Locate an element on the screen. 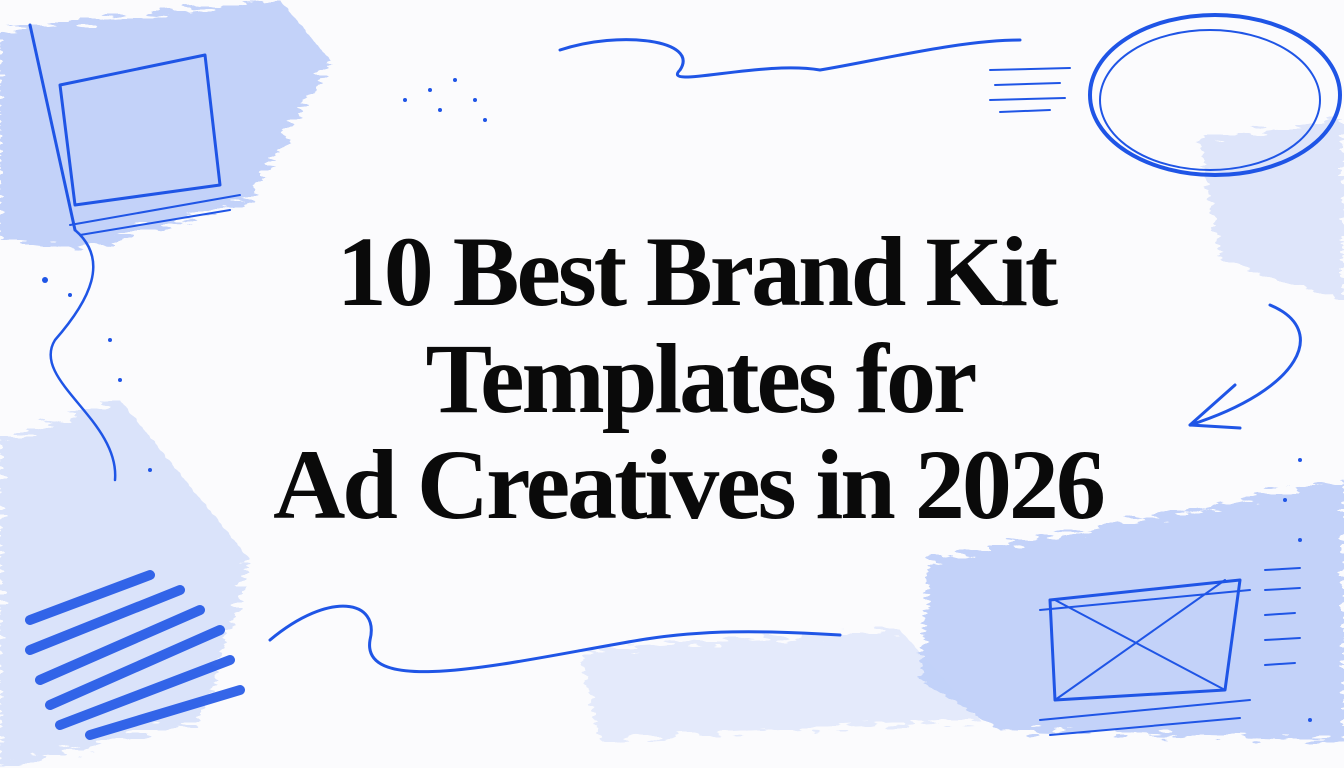 Image resolution: width=1344 pixels, height=768 pixels. title-line: 10 Best Brand Kit is located at coordinates (697, 271).